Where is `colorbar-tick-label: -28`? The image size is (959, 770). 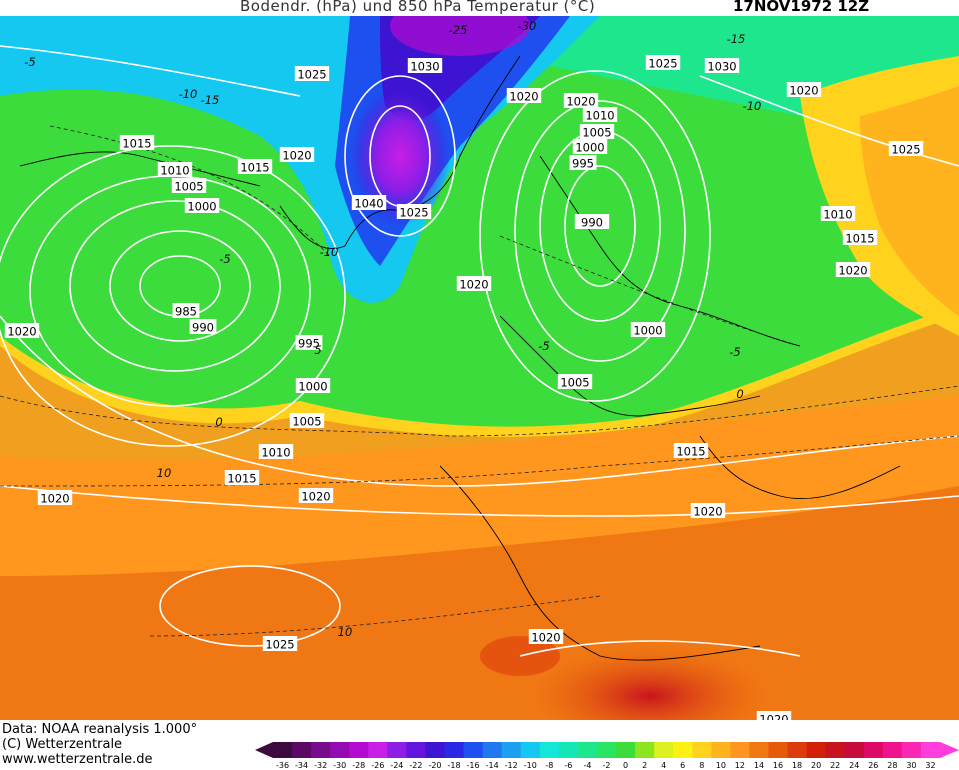
colorbar-tick-label: -28 is located at coordinates (358, 765).